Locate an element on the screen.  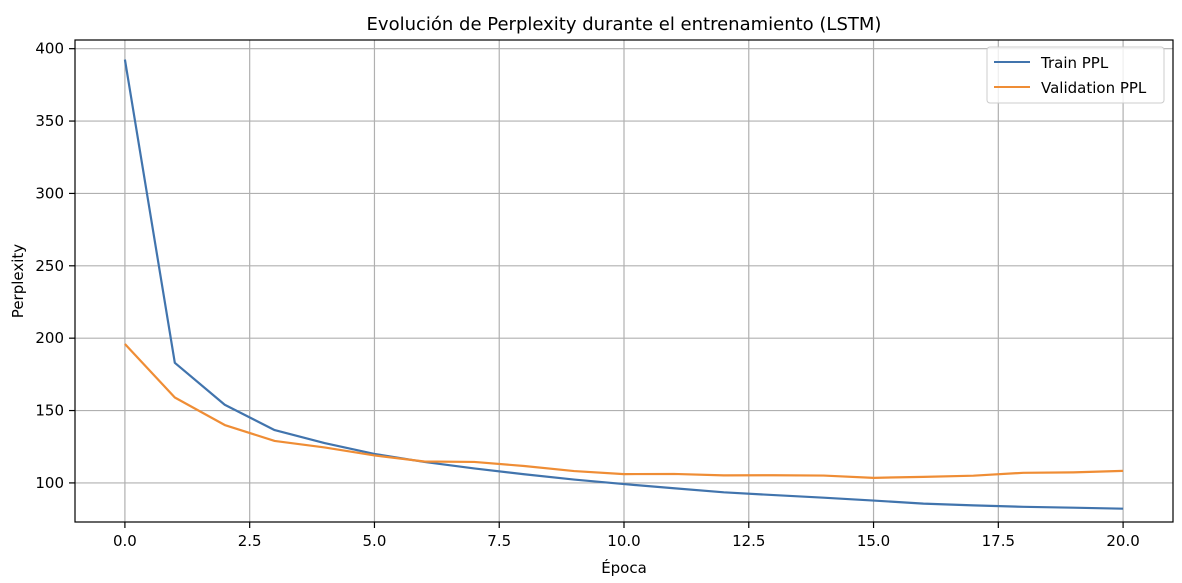
y-tick-label: 400 is located at coordinates (49, 49).